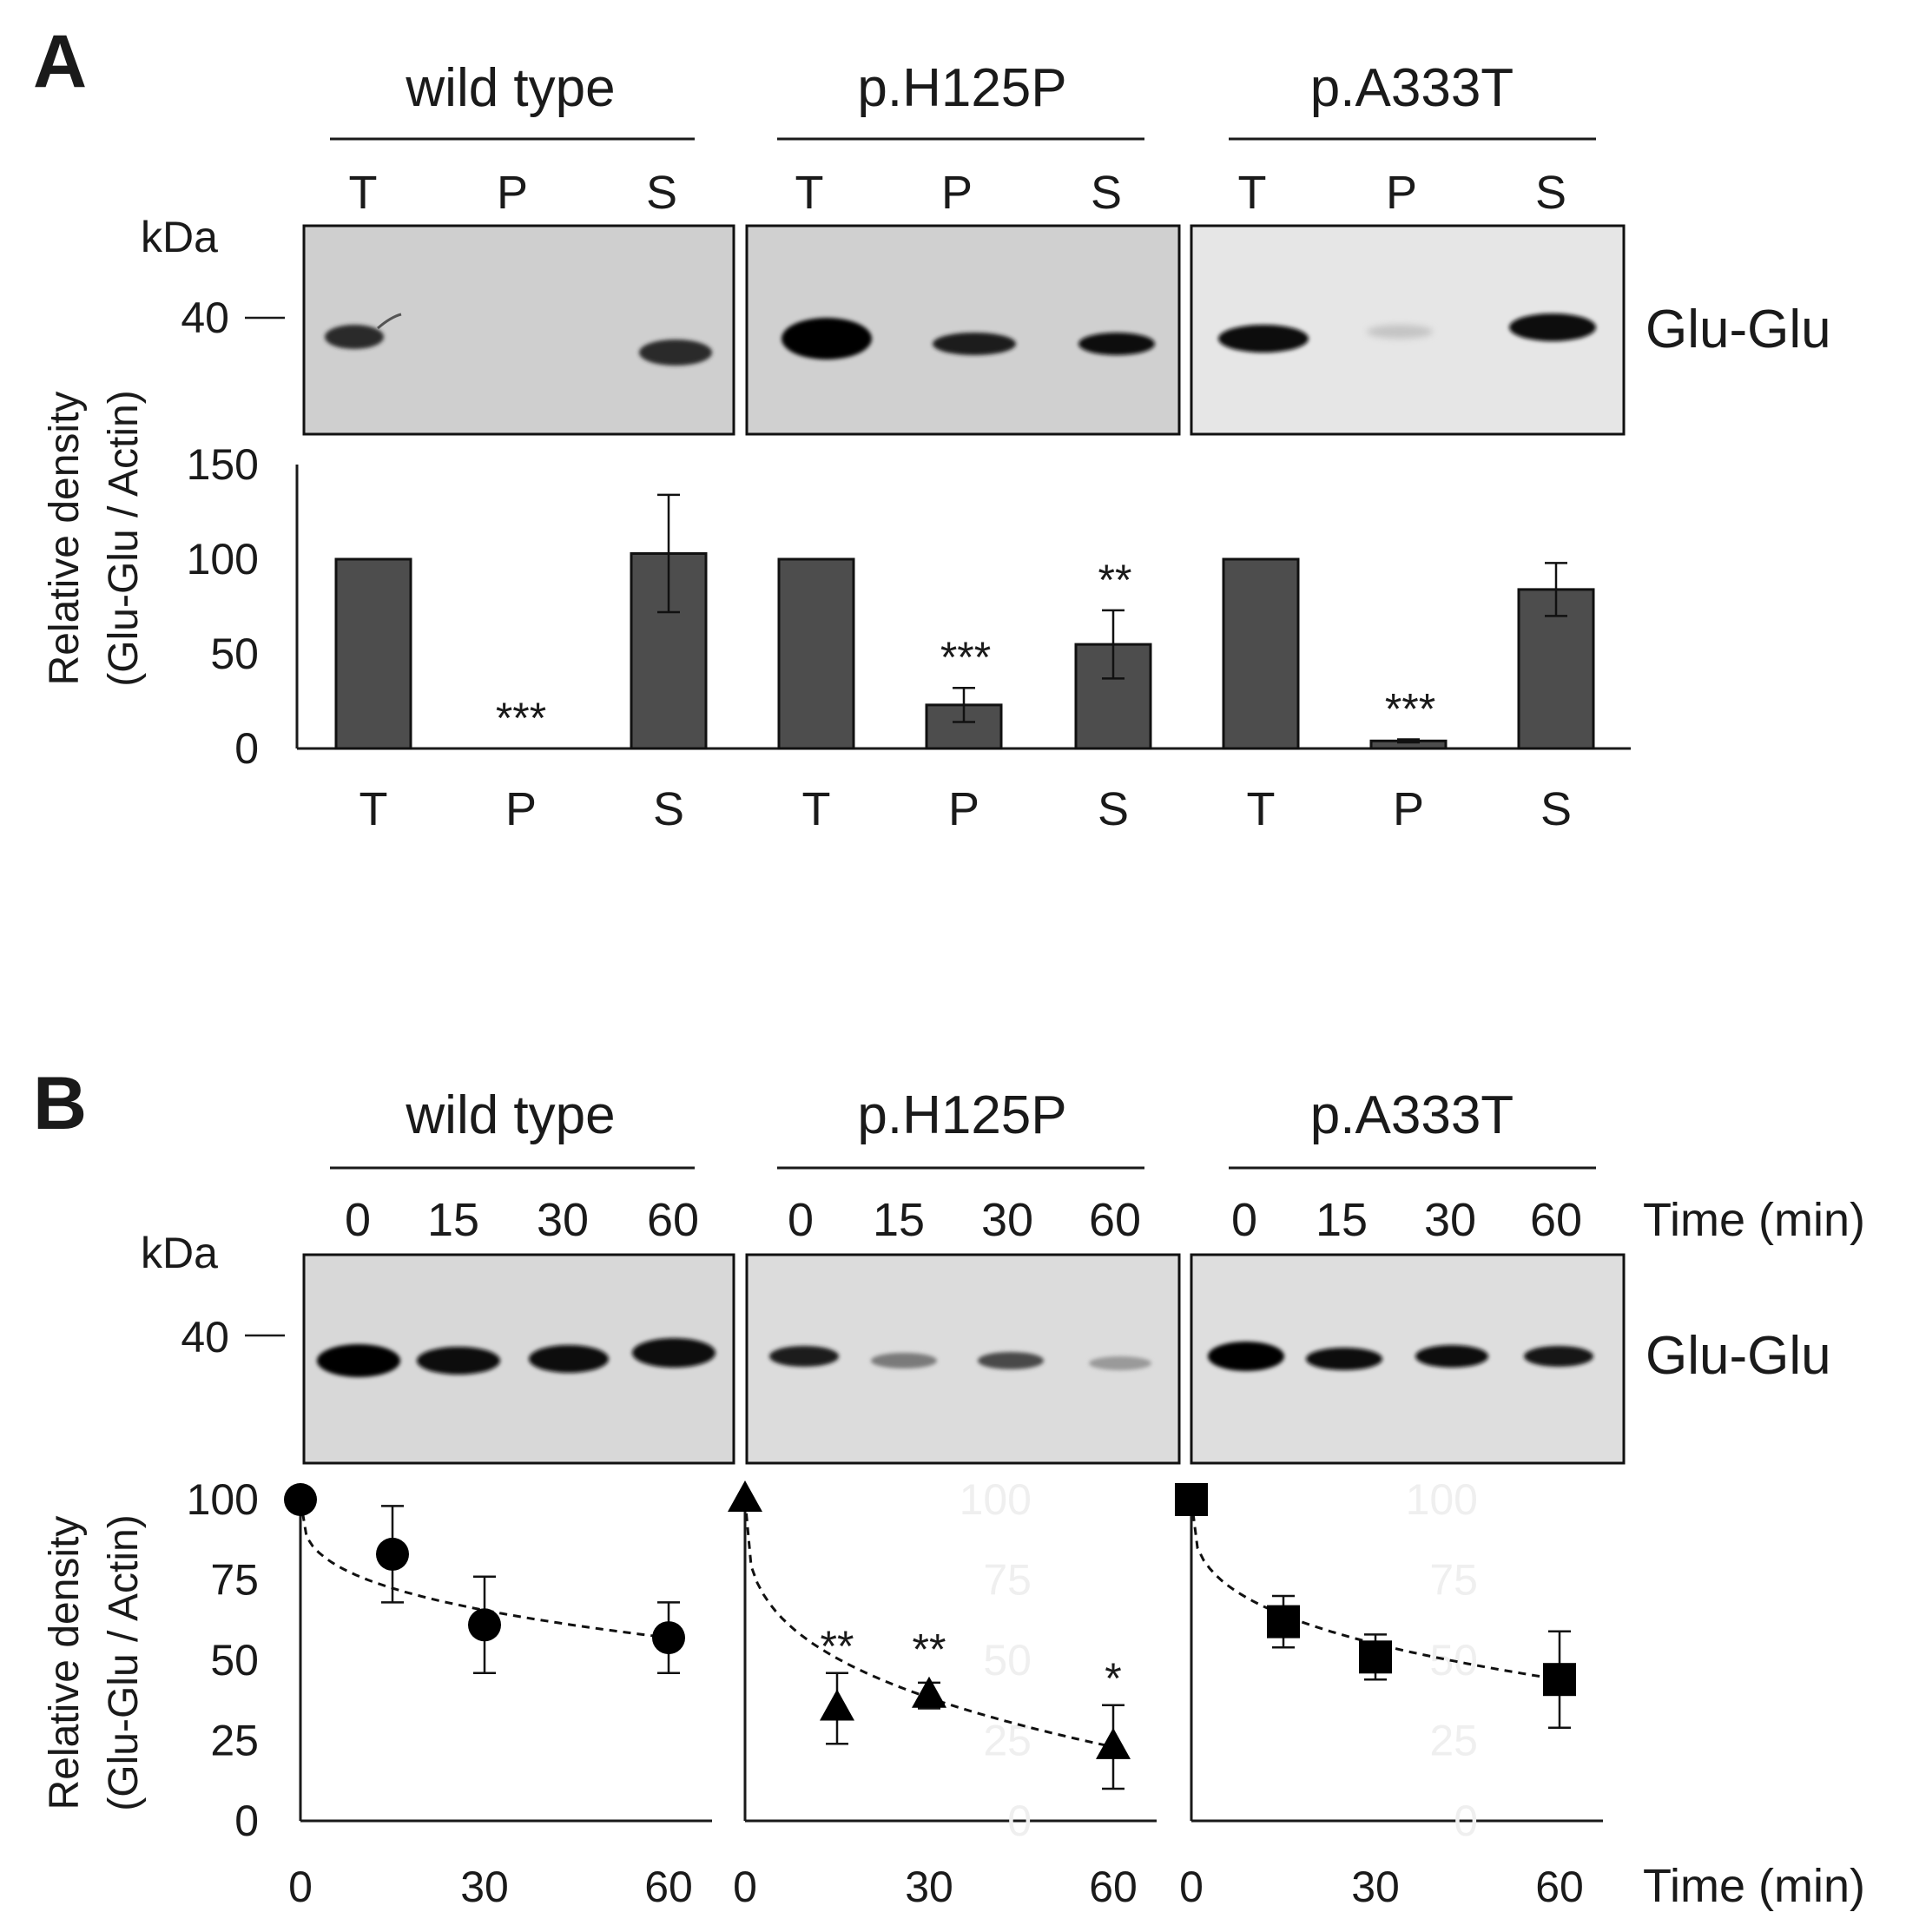 Image resolution: width=1906 pixels, height=1932 pixels. Describe the element at coordinates (124, 538) in the screenshot. I see `bar-chart-ylabel-line2: (Glu-Glu / Actin)` at that location.